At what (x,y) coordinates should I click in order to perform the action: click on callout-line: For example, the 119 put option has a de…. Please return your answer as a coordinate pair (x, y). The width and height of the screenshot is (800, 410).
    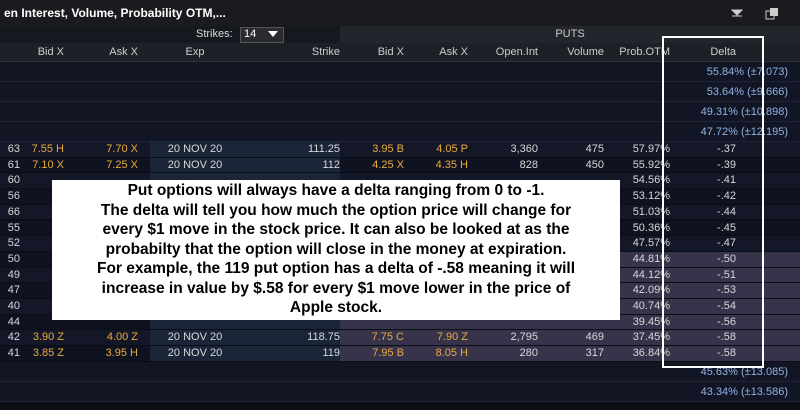
    Looking at the image, I should click on (335, 268).